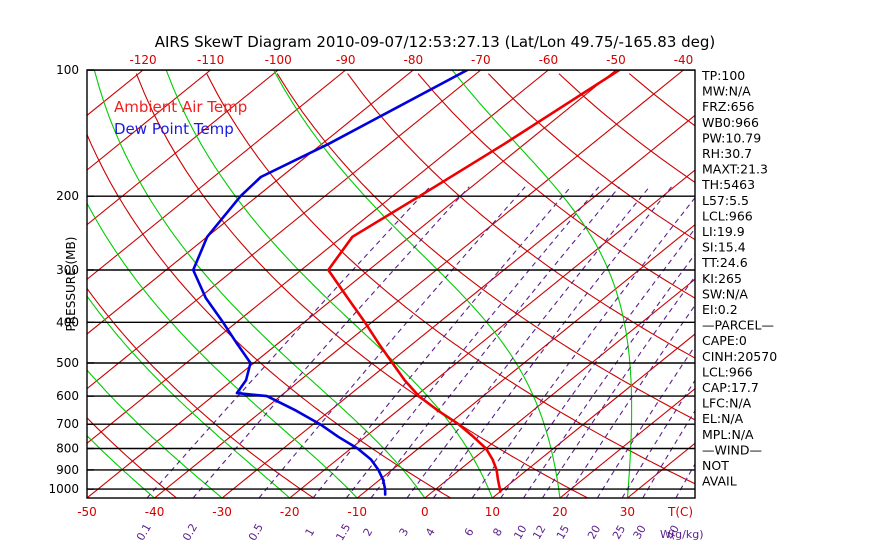  What do you see at coordinates (492, 512) in the screenshot?
I see `bottom-temp-tick-10: 10` at bounding box center [492, 512].